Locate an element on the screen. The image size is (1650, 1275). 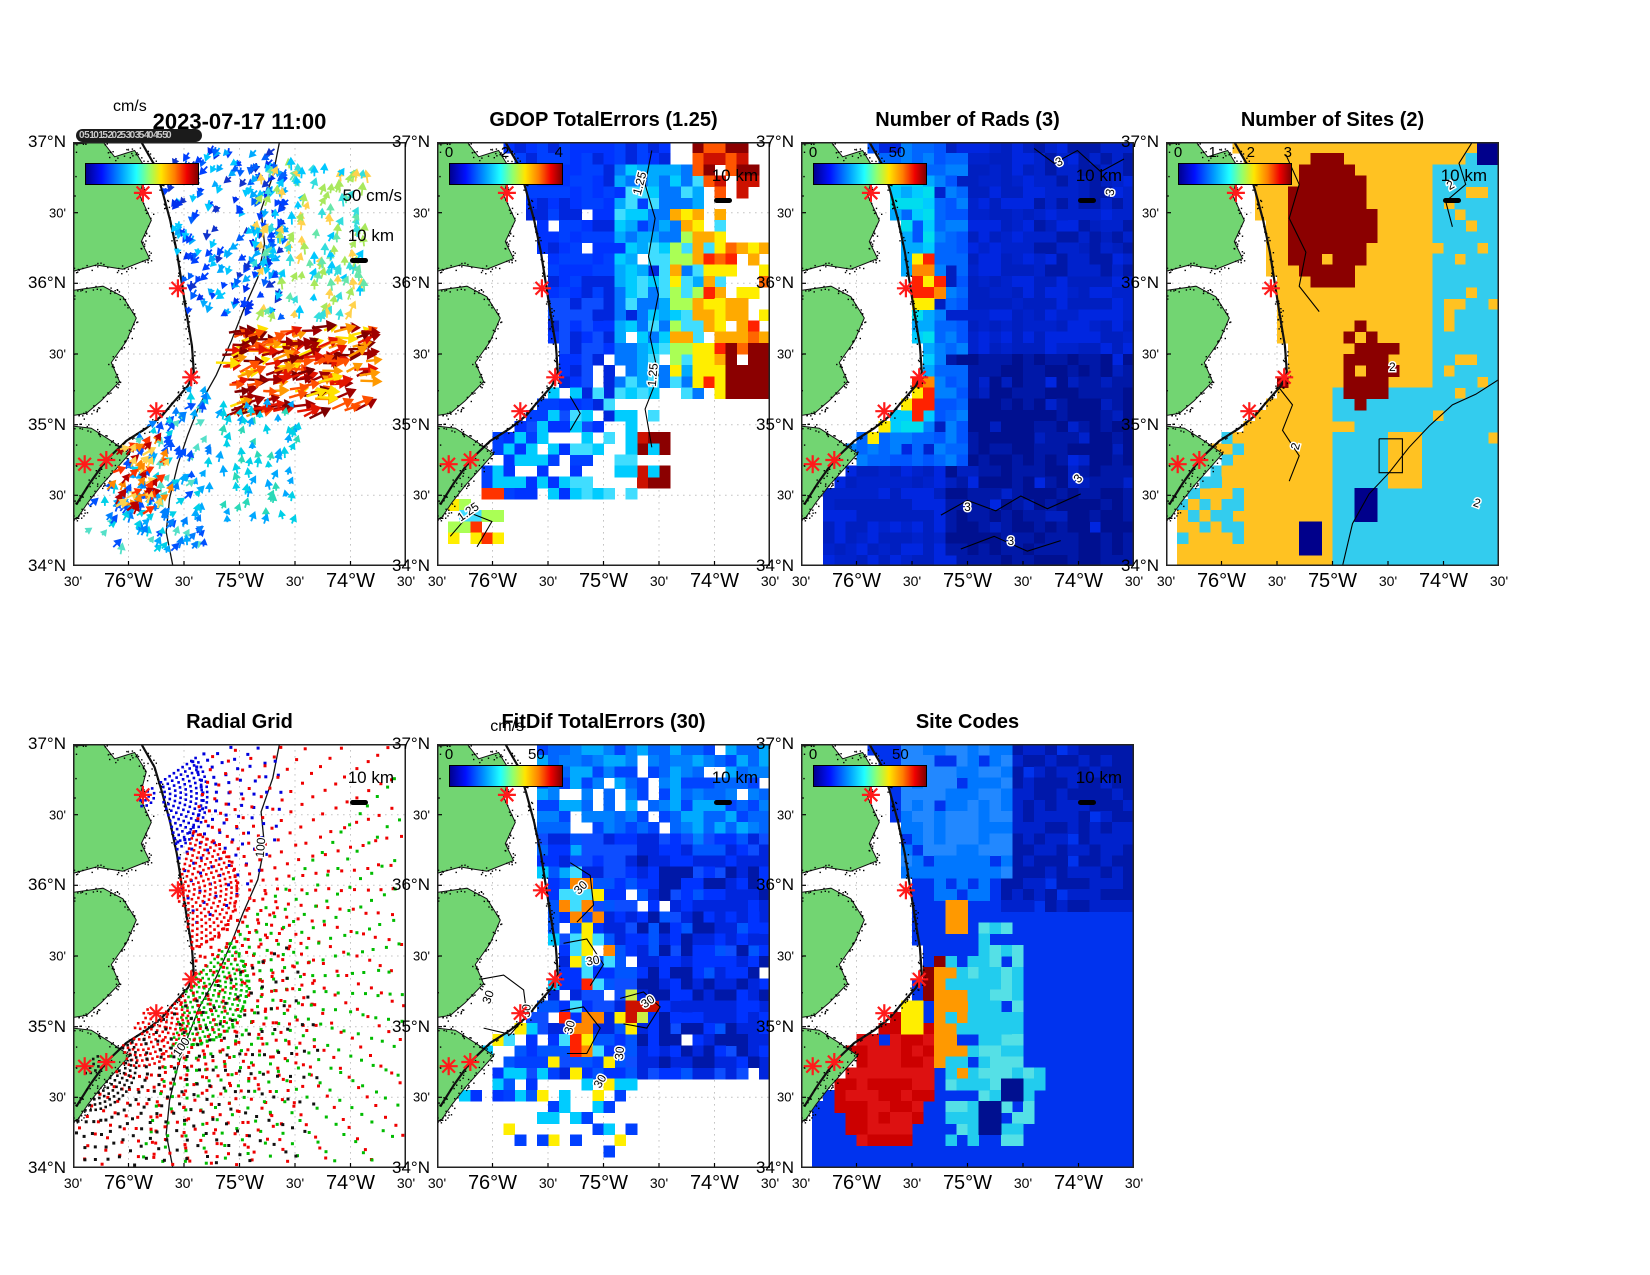
panel-title: Radial Grid is located at coordinates (239, 722).